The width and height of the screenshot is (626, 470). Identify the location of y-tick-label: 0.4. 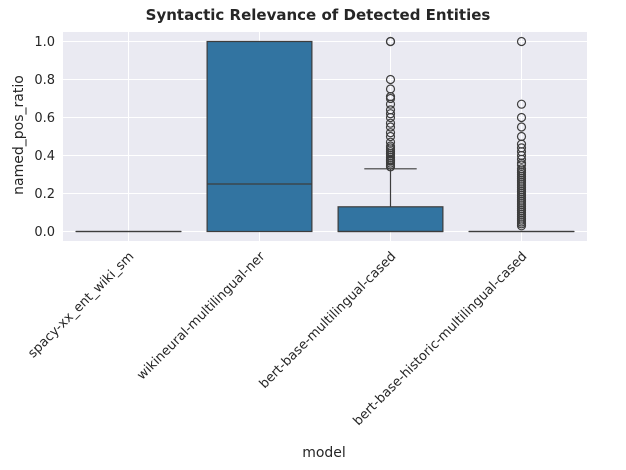
(44, 156).